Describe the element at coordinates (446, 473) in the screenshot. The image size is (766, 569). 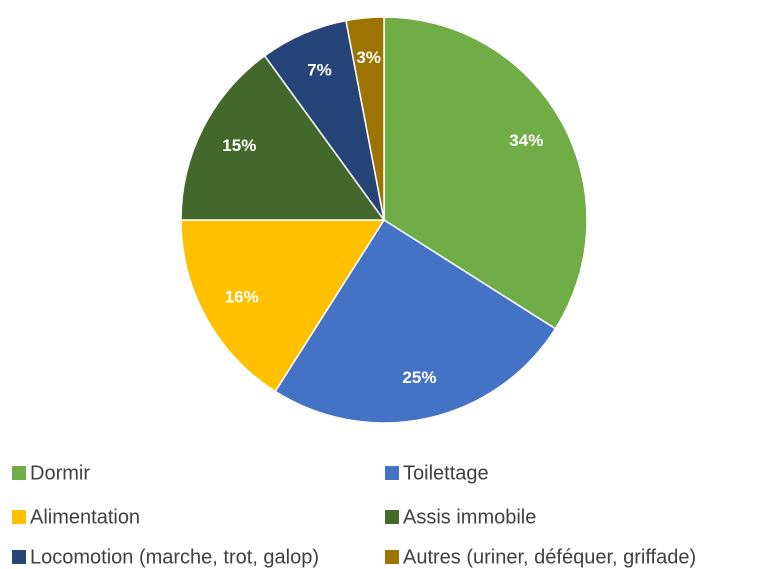
I see `legend-label: Toilettage` at that location.